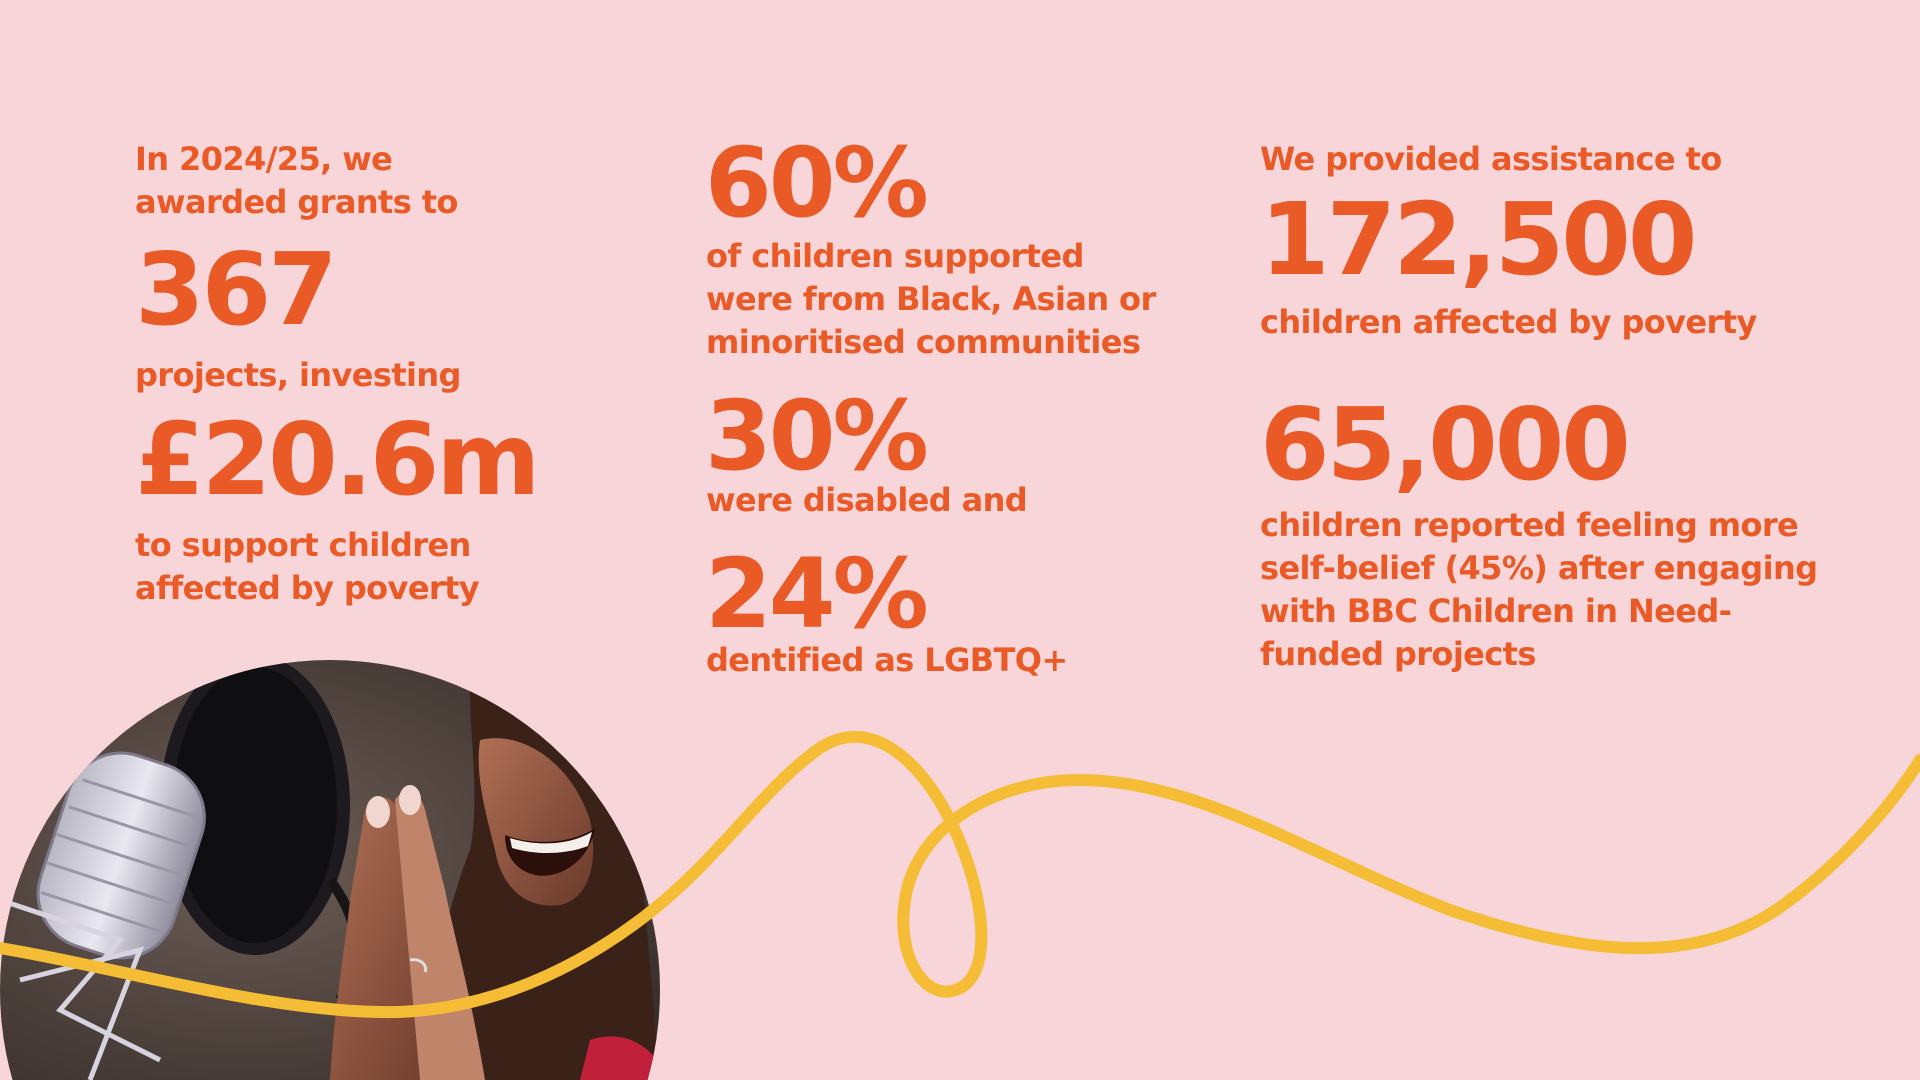  What do you see at coordinates (307, 588) in the screenshot?
I see `support-line2: affected by poverty` at bounding box center [307, 588].